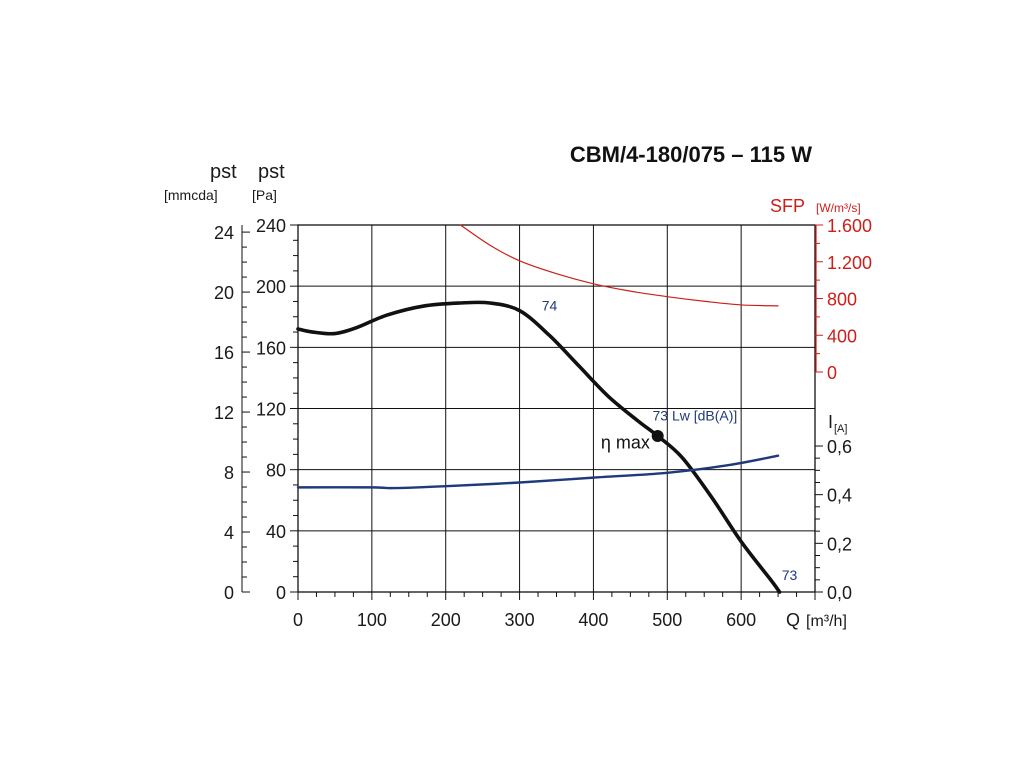 The height and width of the screenshot is (768, 1024). Describe the element at coordinates (446, 620) in the screenshot. I see `x-tick-label: 200` at that location.